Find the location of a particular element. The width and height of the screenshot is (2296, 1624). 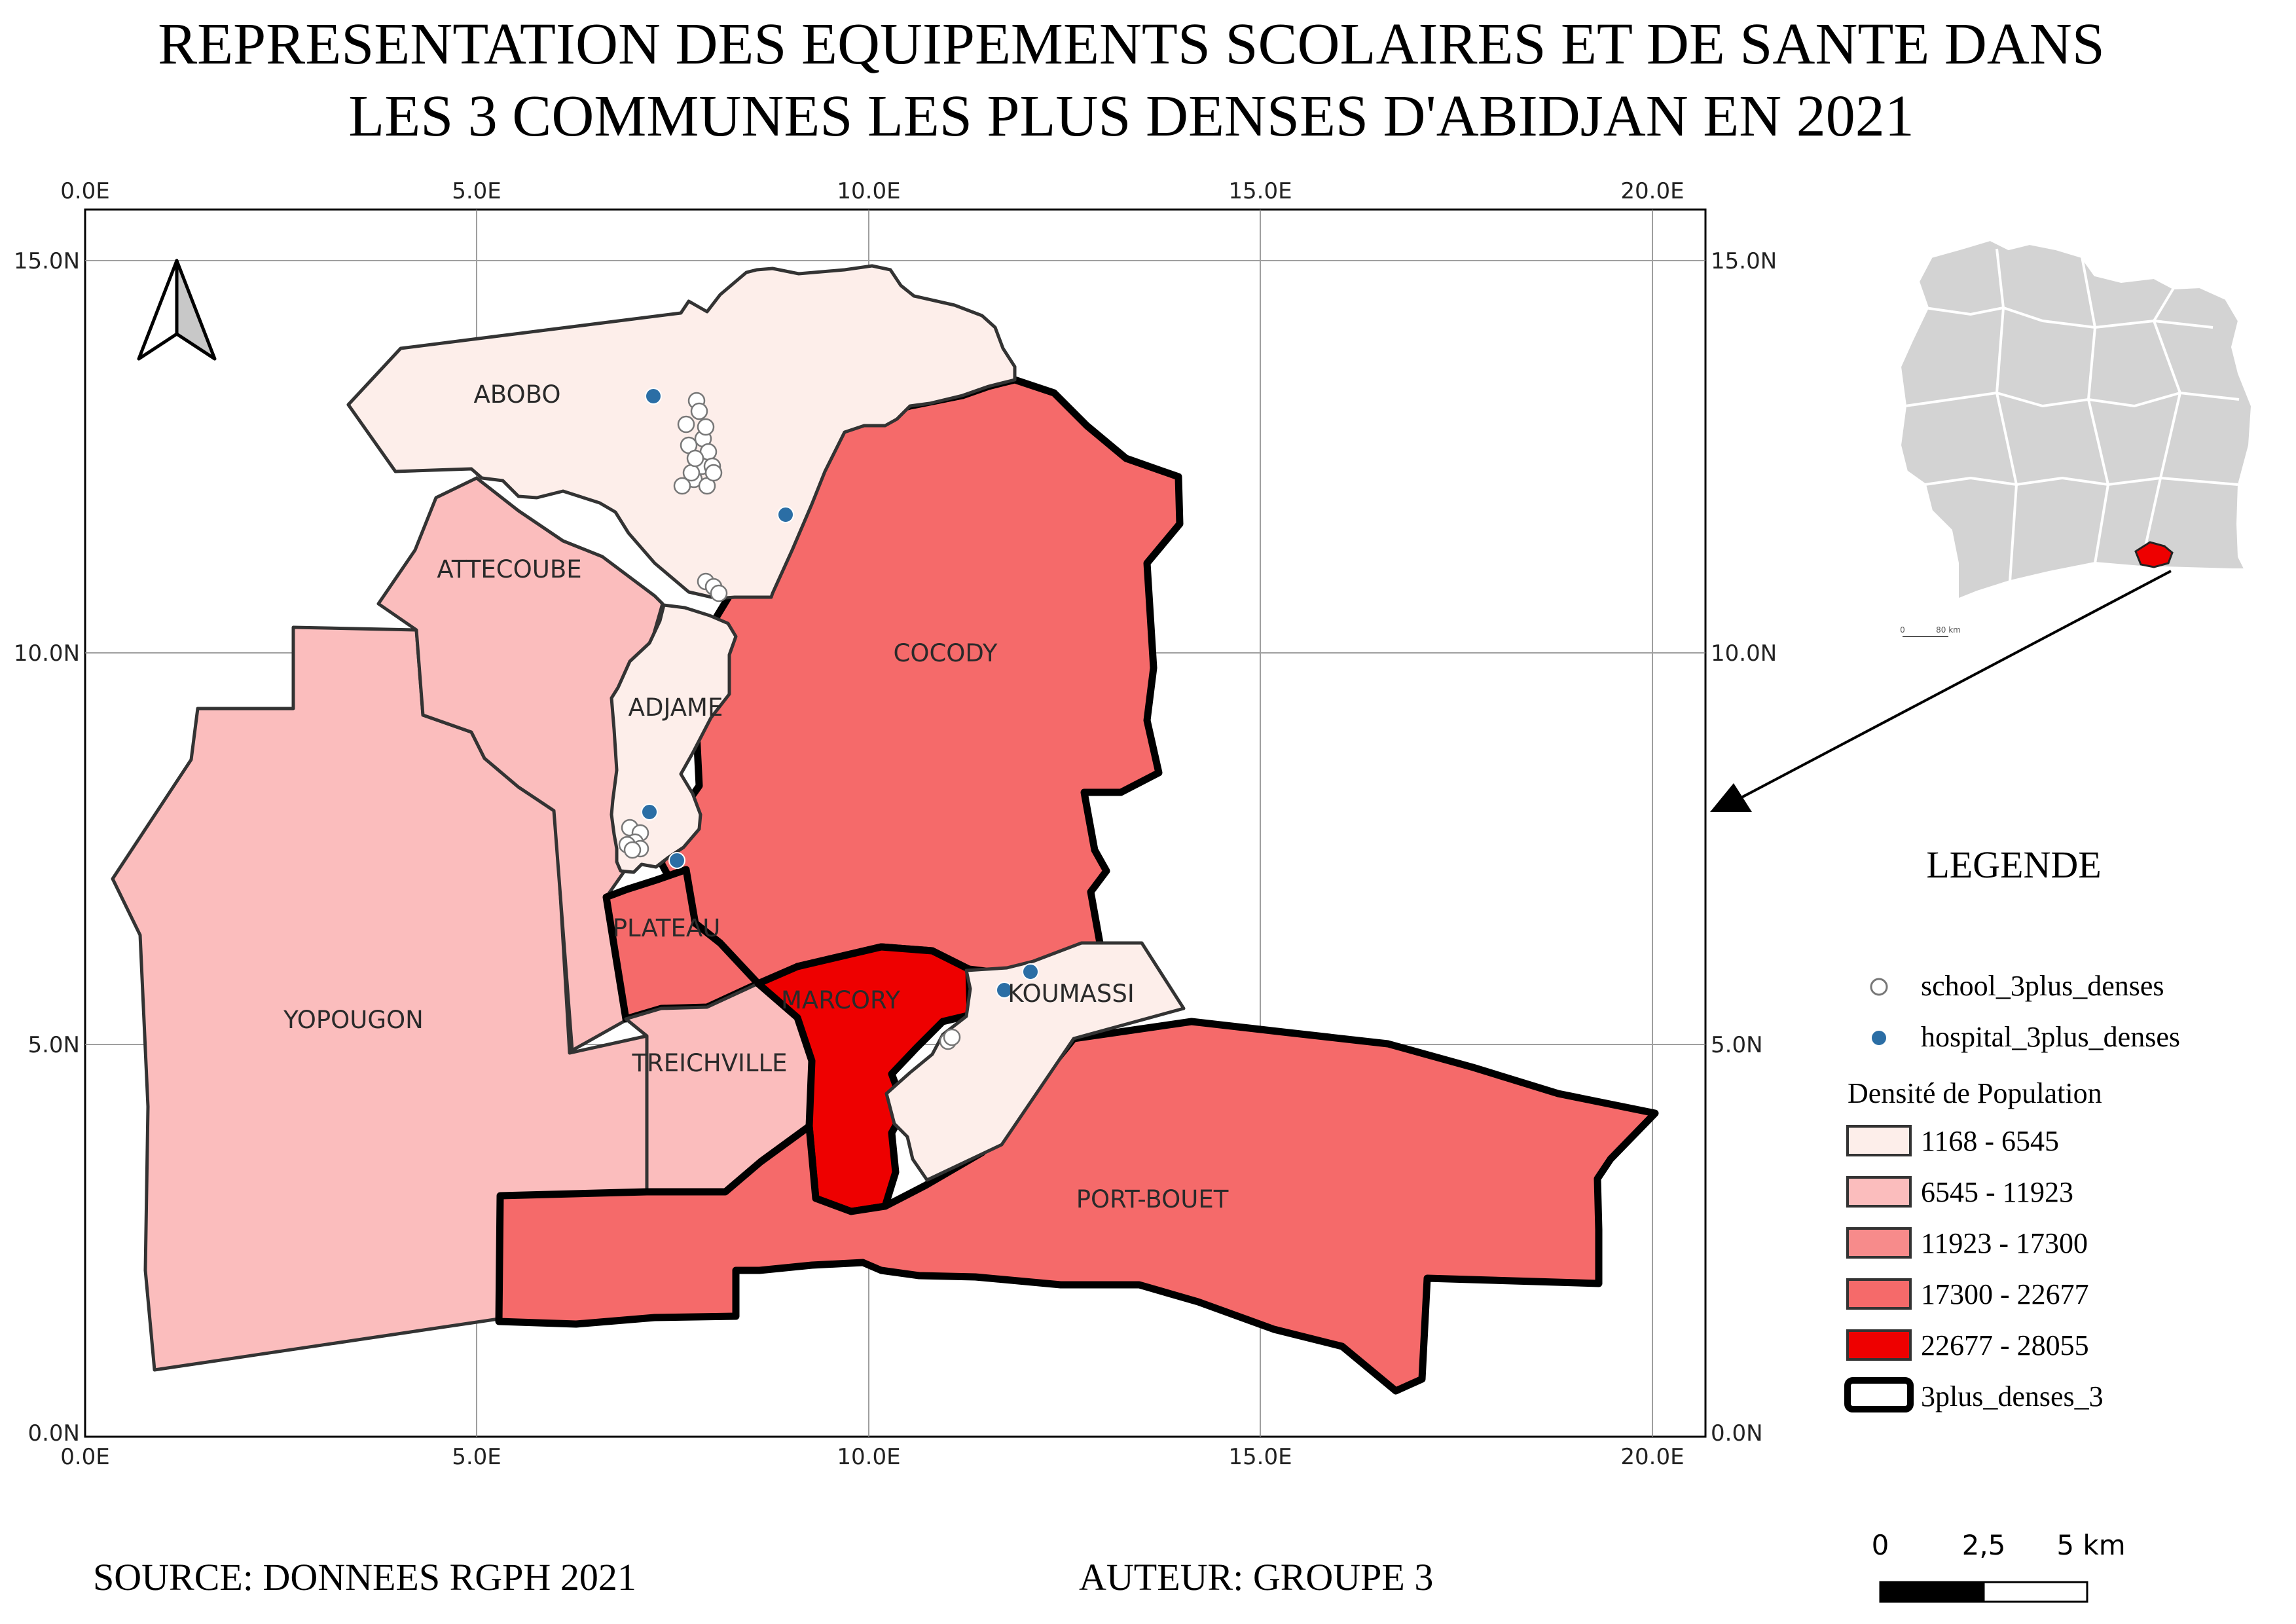

legend-class-1-swatch is located at coordinates (1879, 1192).